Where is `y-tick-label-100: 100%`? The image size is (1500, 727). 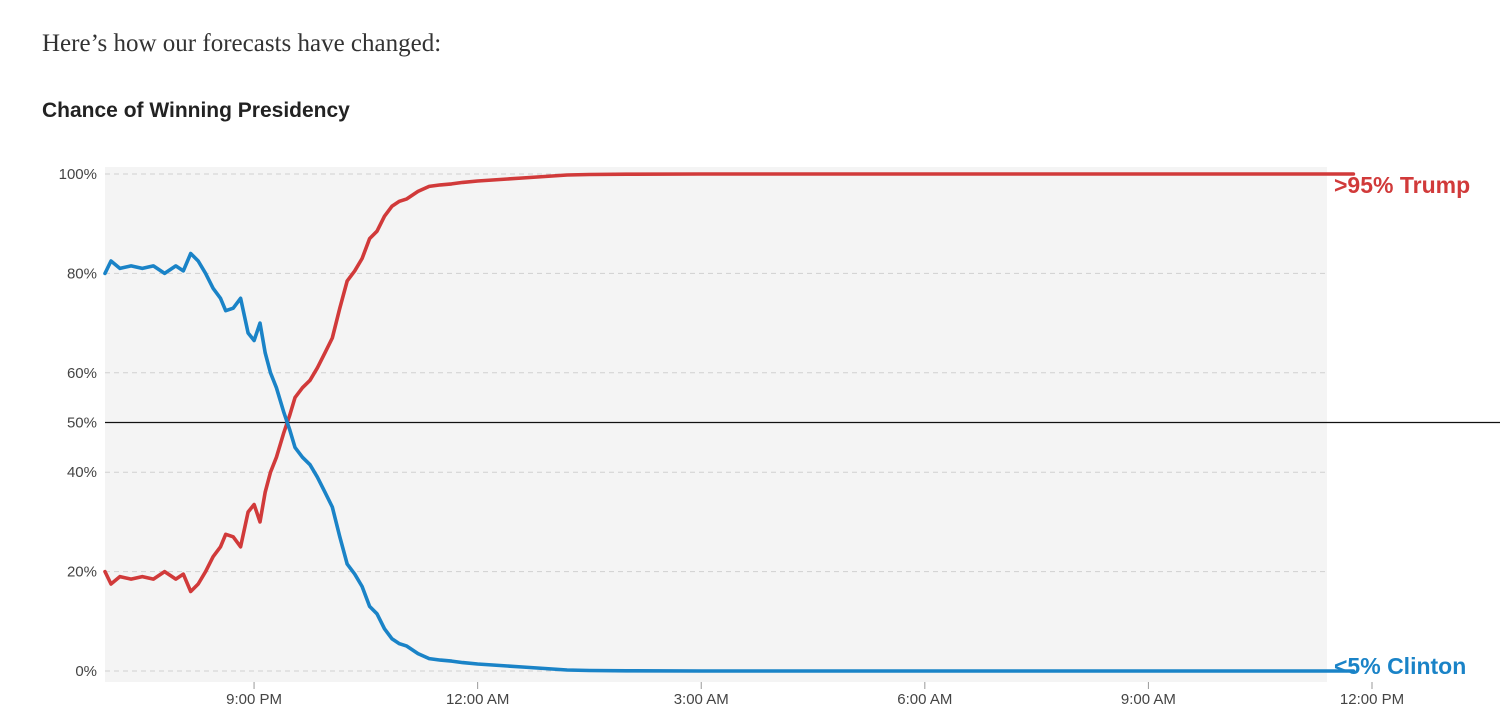
y-tick-label-100: 100% is located at coordinates (78, 174).